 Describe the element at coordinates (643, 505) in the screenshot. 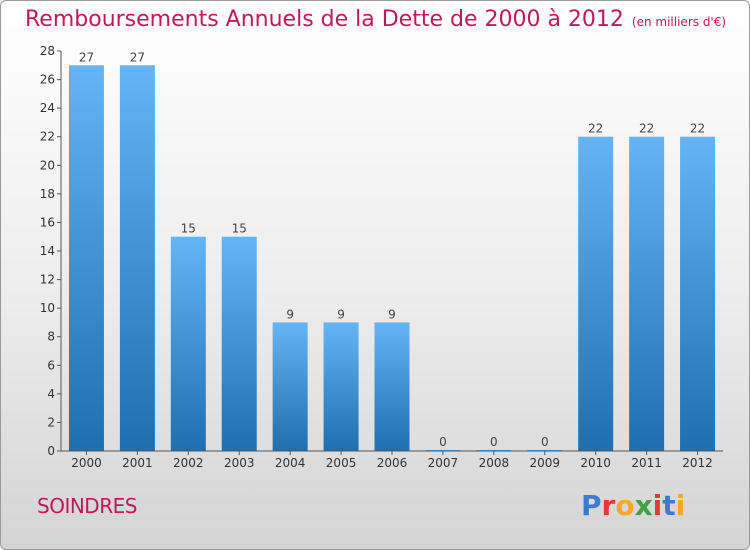

I see `logo-letter: x` at that location.